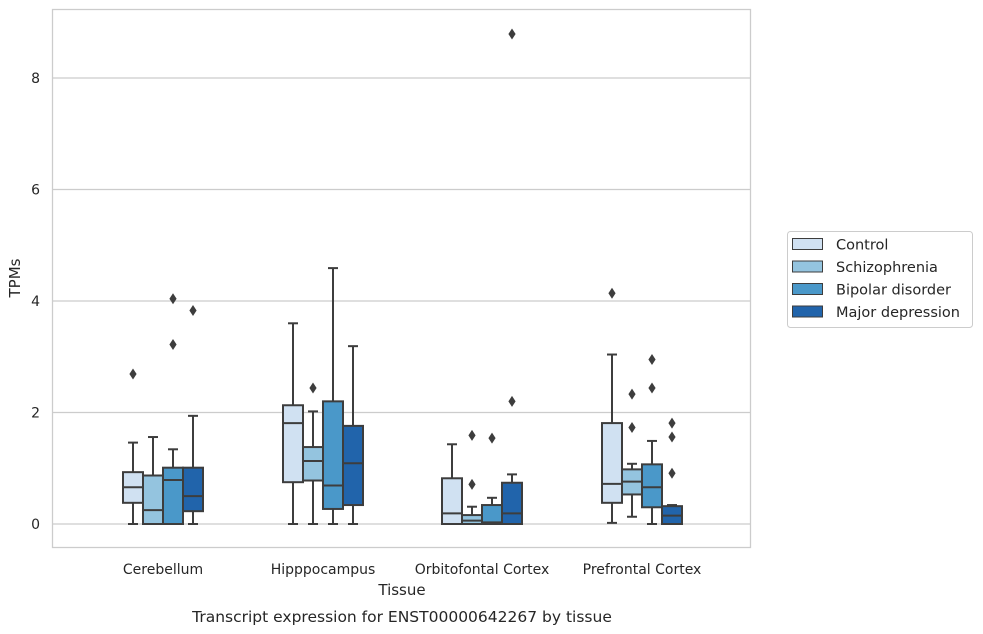 This screenshot has width=983, height=634. I want to click on legend-label: Schizophrenia, so click(887, 268).